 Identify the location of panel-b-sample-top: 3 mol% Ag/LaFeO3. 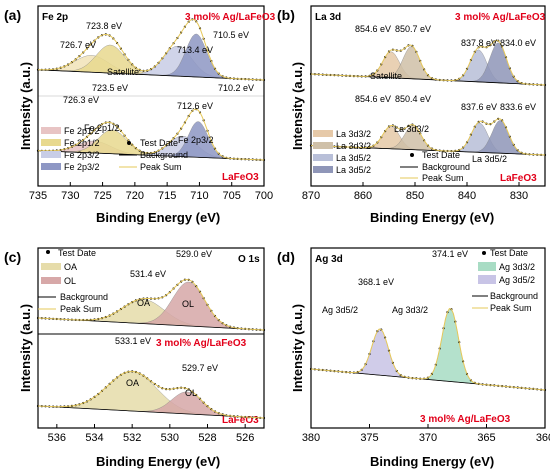
(500, 17).